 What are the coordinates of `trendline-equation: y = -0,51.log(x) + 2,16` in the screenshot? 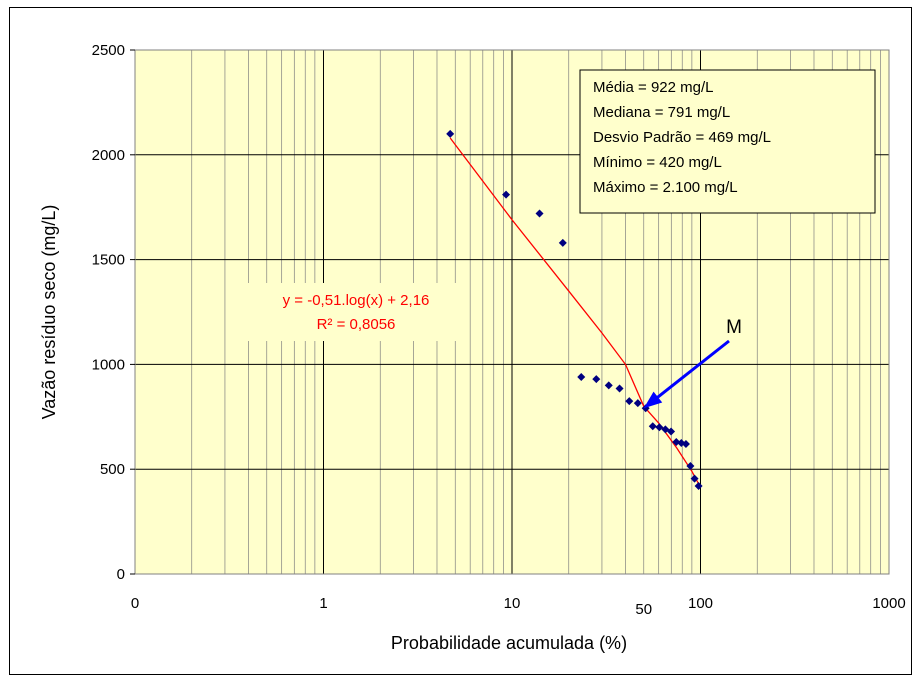 It's located at (356, 300).